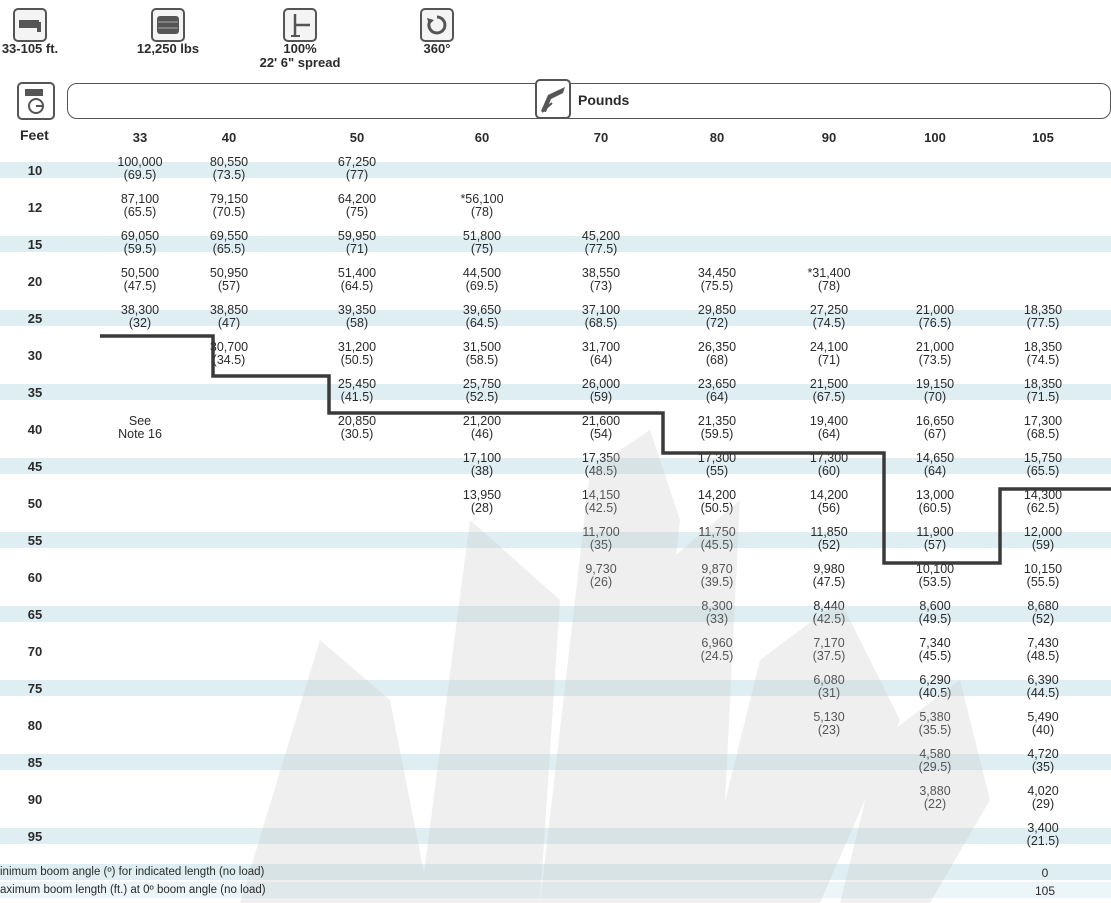 This screenshot has height=903, width=1111. Describe the element at coordinates (482, 310) in the screenshot. I see `load-value: 39,650` at that location.